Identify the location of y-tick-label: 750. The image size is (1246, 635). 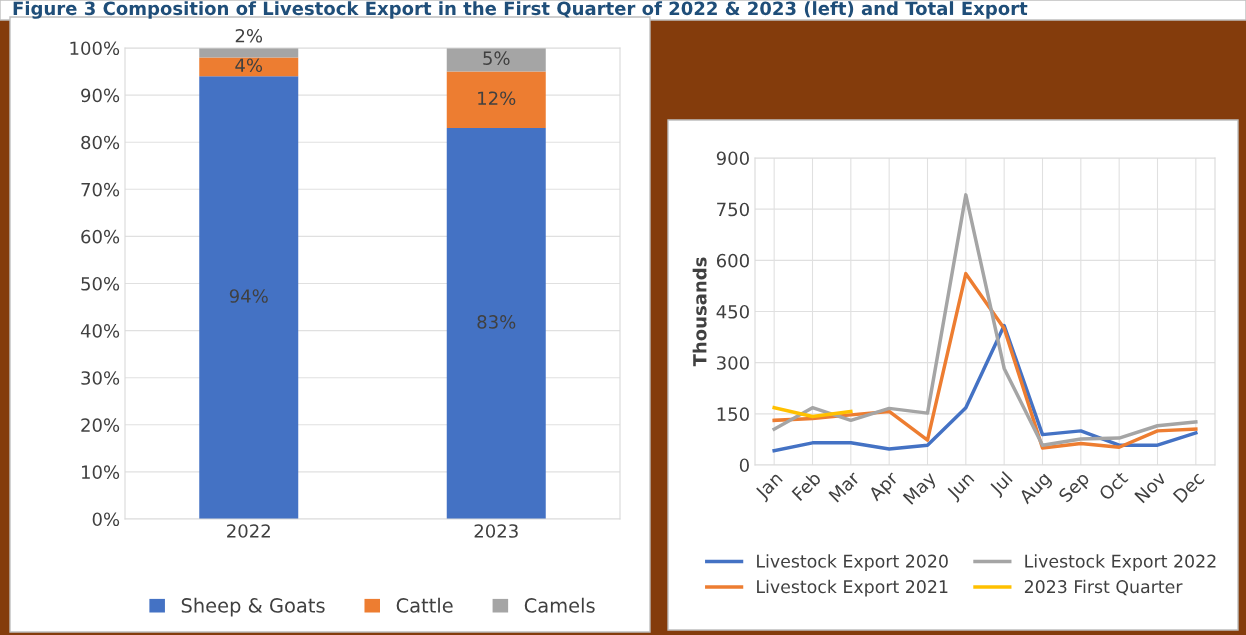
(733, 209).